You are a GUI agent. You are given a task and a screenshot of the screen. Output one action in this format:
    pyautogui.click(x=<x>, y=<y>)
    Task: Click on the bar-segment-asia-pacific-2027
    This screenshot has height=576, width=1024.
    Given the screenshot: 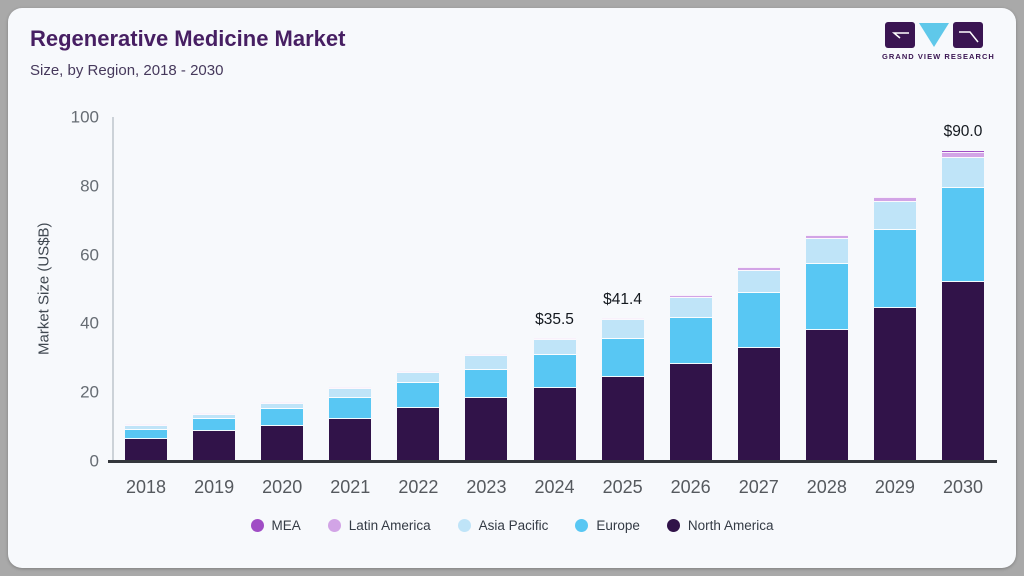 What is the action you would take?
    pyautogui.click(x=758, y=282)
    